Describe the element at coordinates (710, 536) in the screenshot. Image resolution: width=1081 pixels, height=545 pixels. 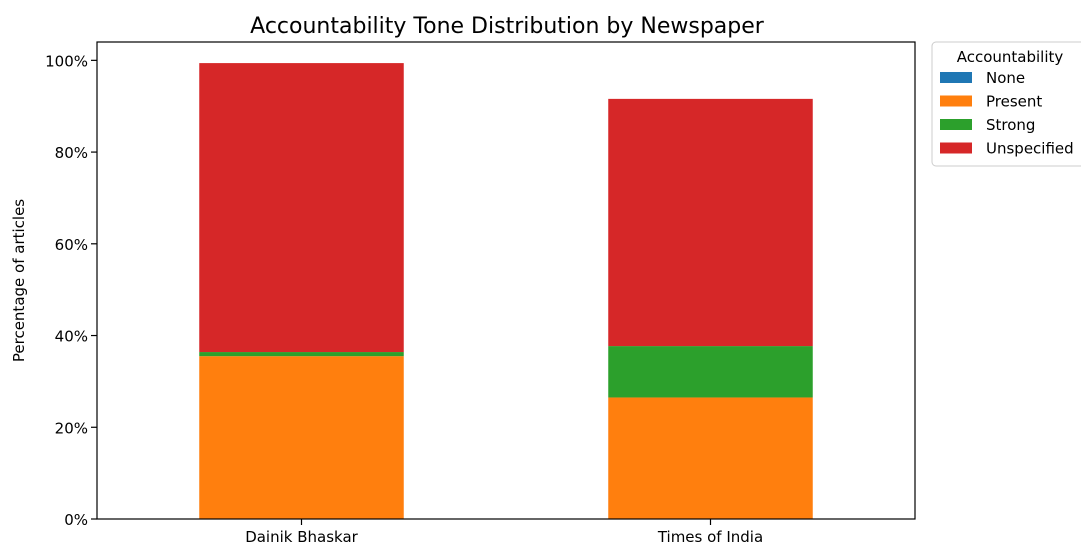
I see `x-tick-label: Times of India` at that location.